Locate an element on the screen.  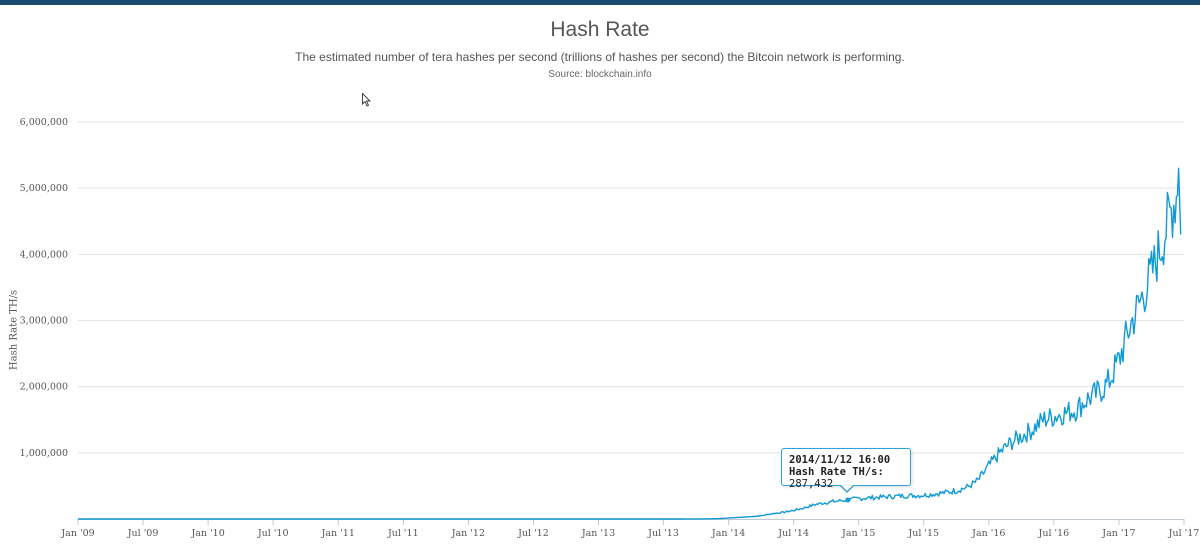
tooltip-time: 2014/11/12 16:00 is located at coordinates (840, 460).